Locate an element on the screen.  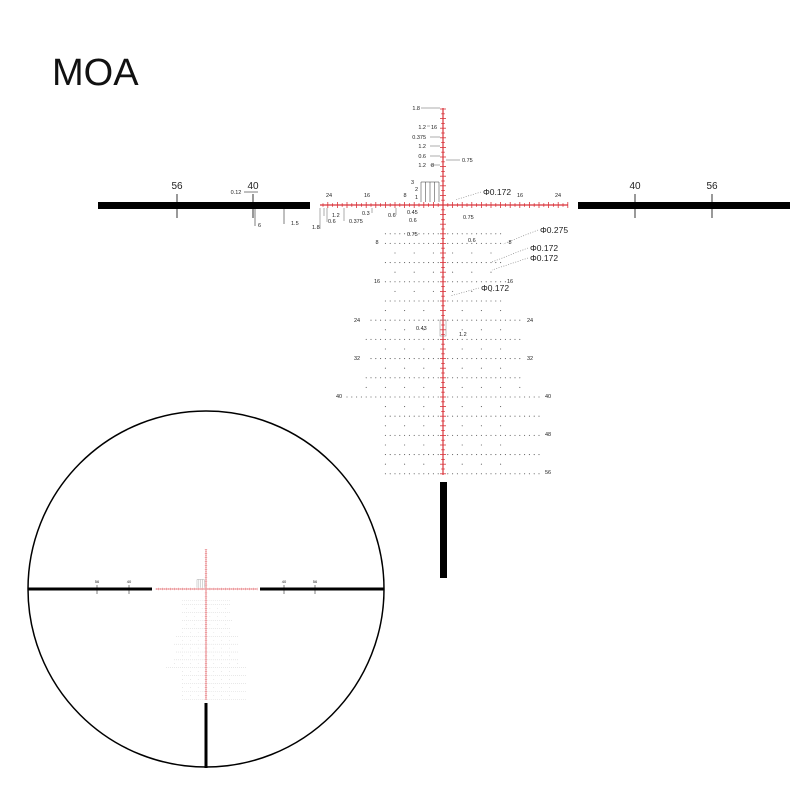
right-thick-post is located at coordinates (684, 205).